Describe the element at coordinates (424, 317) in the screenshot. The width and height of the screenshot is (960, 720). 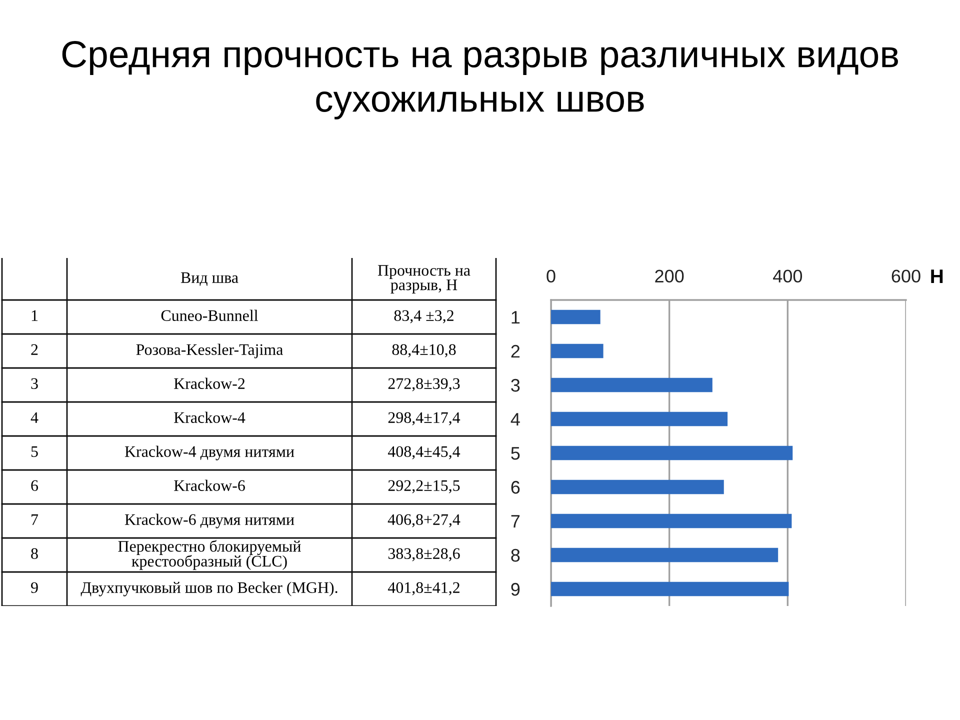
I see `data-label: 83,4 ±3,2` at that location.